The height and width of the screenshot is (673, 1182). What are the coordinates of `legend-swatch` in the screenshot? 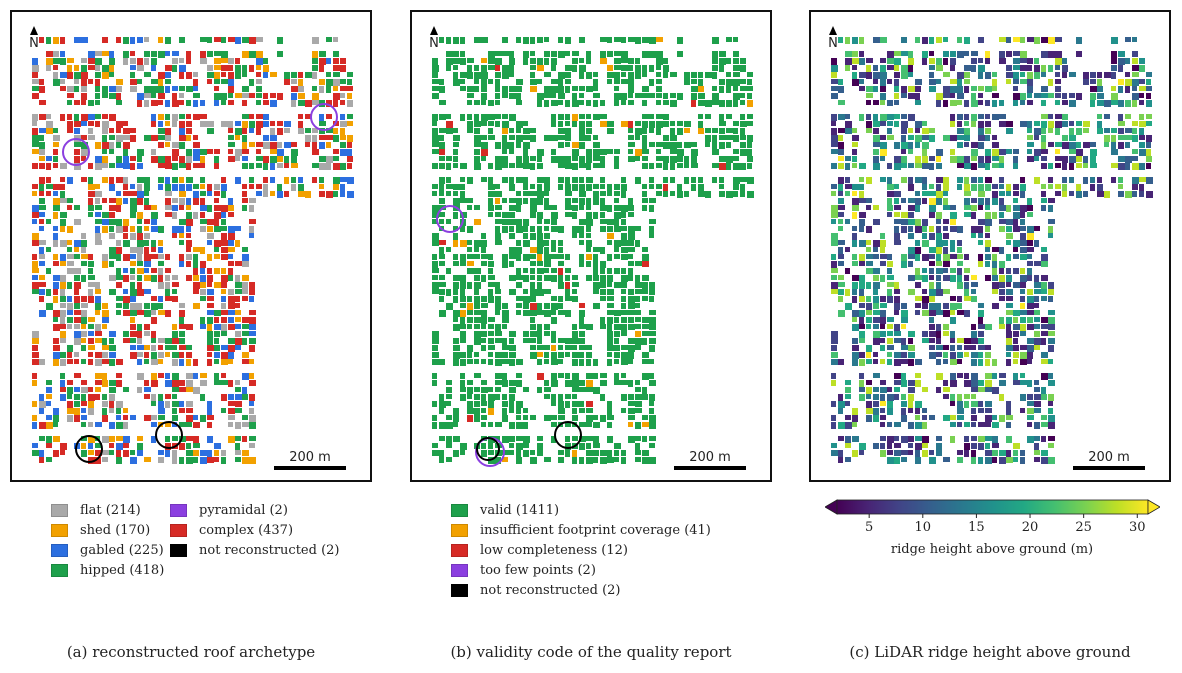 It's located at (178, 530).